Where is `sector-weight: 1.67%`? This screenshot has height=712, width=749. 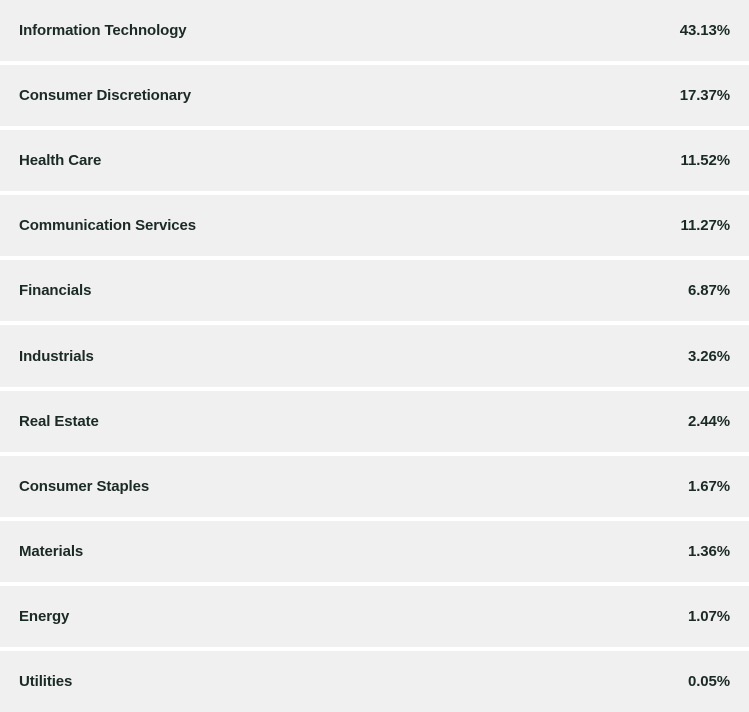
sector-weight: 1.67% is located at coordinates (708, 486).